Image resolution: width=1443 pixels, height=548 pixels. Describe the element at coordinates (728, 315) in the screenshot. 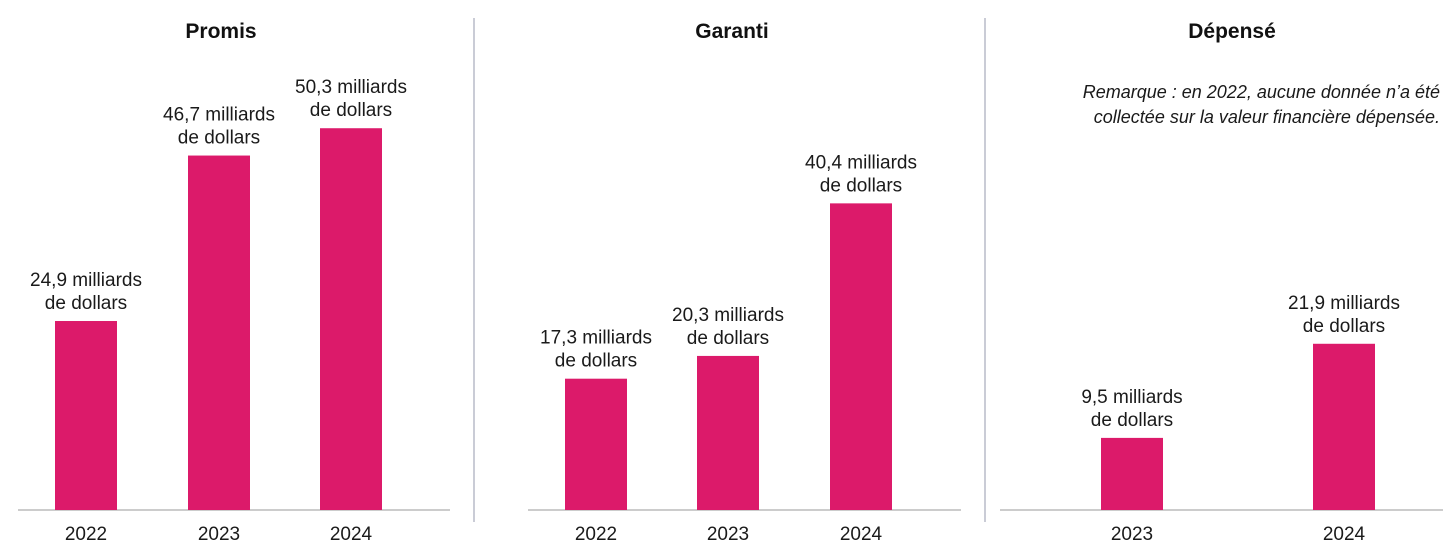

I see `data-label-garanti-2023-value: 20,3 milliards` at that location.